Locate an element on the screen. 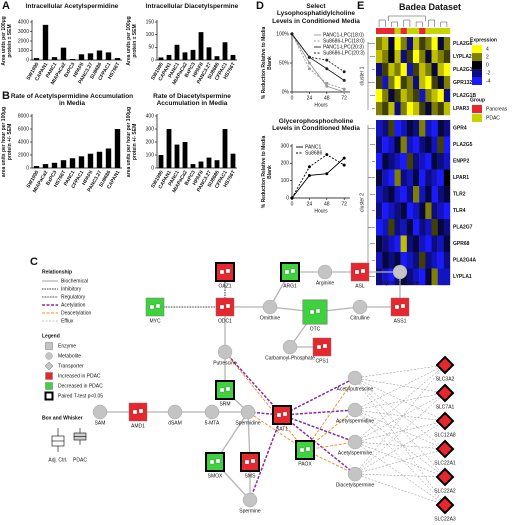  node-label: ARG1 is located at coordinates (290, 286).